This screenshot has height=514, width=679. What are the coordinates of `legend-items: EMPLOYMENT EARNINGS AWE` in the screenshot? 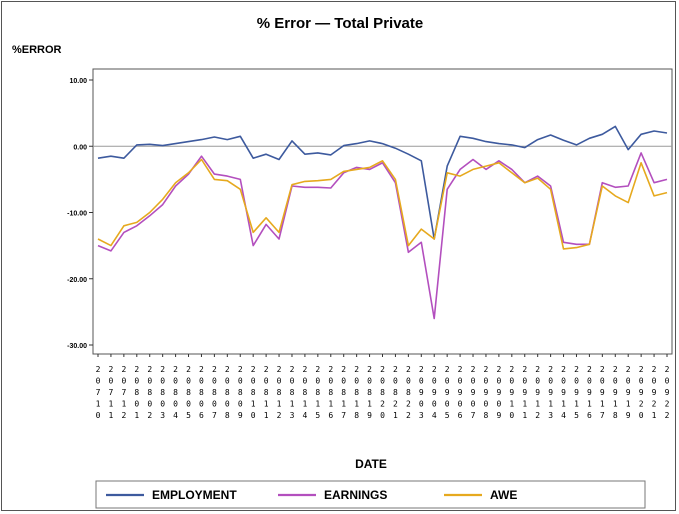 It's located at (311, 495).